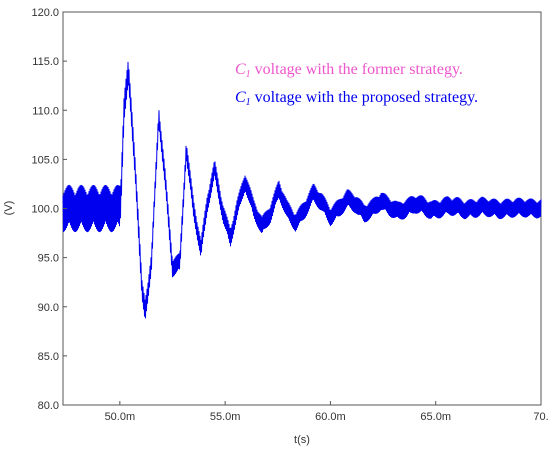 This screenshot has width=550, height=452. What do you see at coordinates (45, 62) in the screenshot?
I see `y-tick-label: 115.0` at bounding box center [45, 62].